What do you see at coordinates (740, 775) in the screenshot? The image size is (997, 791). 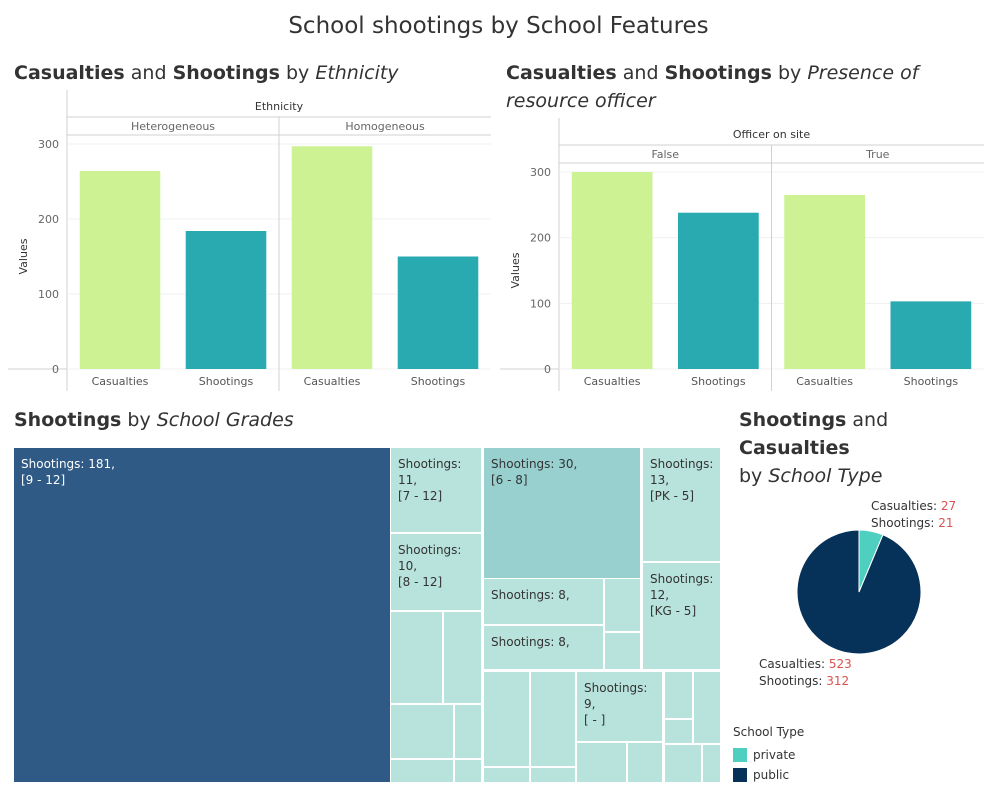 I see `legend-swatch-public` at bounding box center [740, 775].